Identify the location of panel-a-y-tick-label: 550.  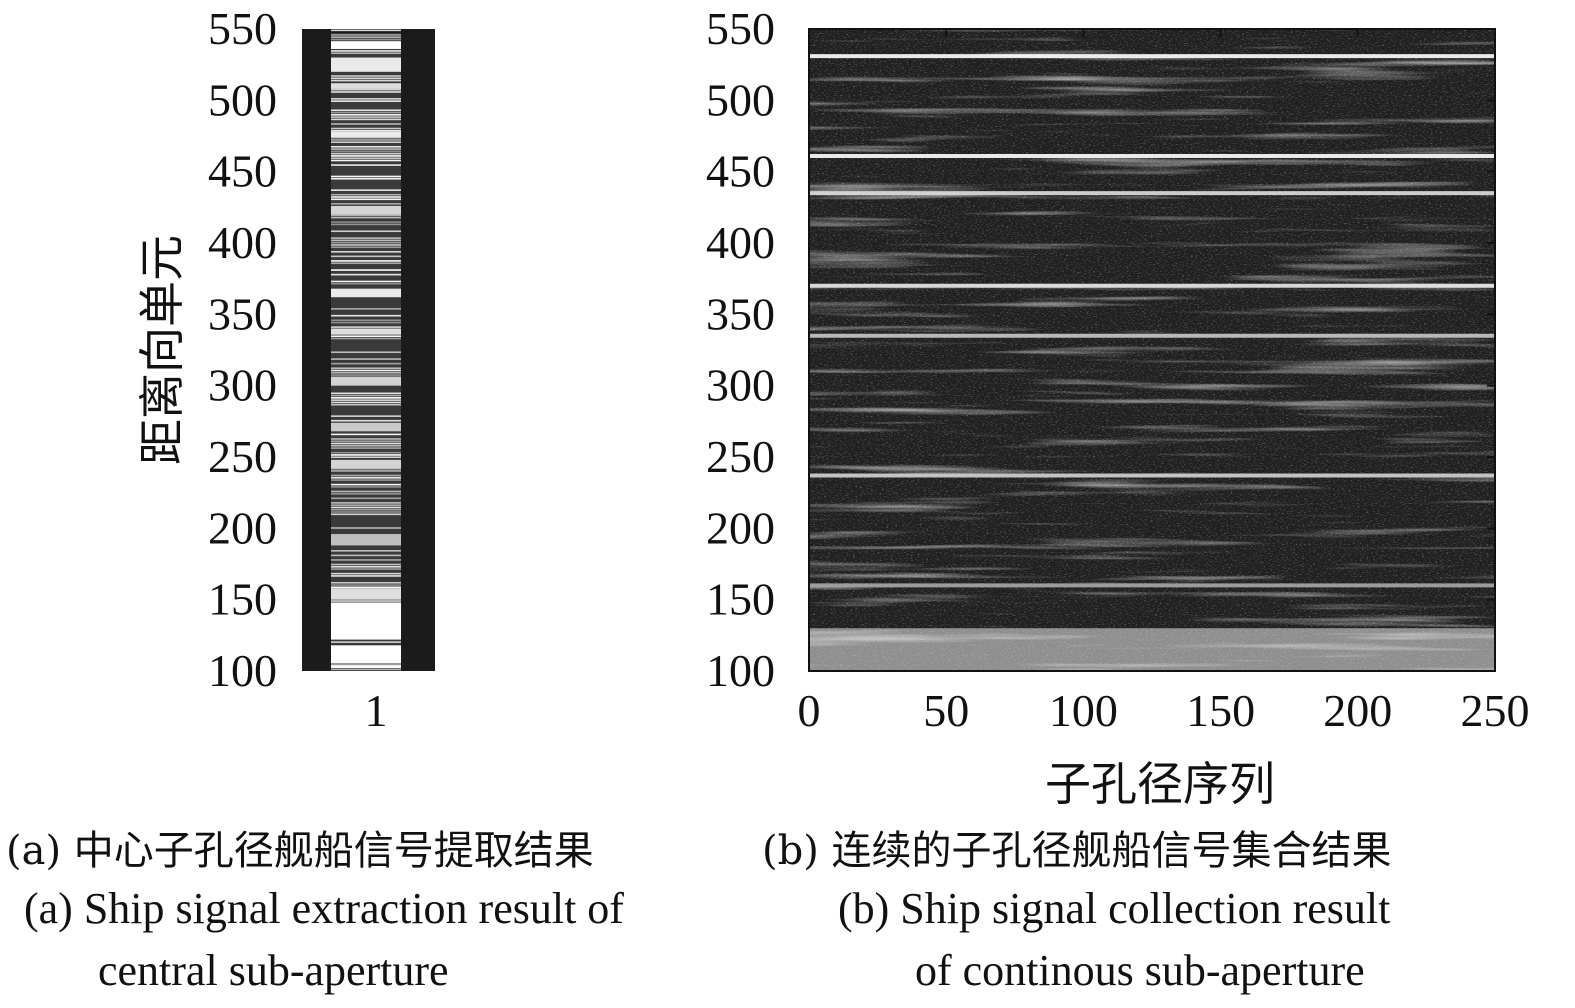
(242, 28).